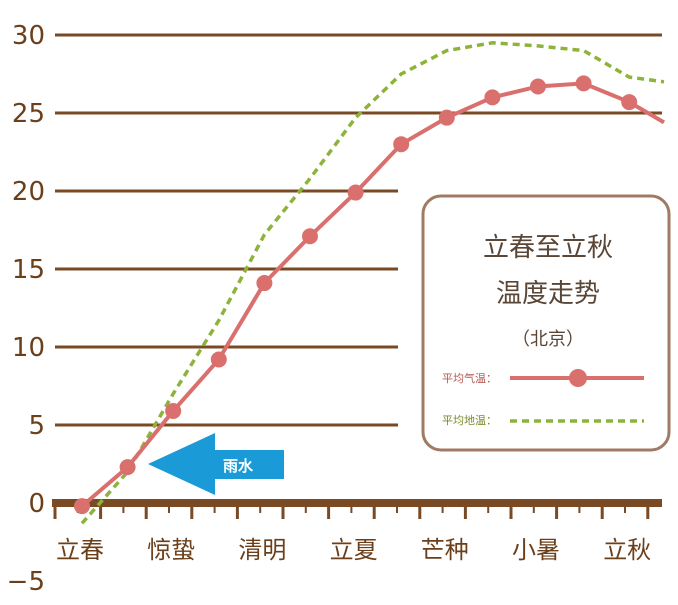  What do you see at coordinates (548, 294) in the screenshot?
I see `legend-subtitle: 温度走势` at bounding box center [548, 294].